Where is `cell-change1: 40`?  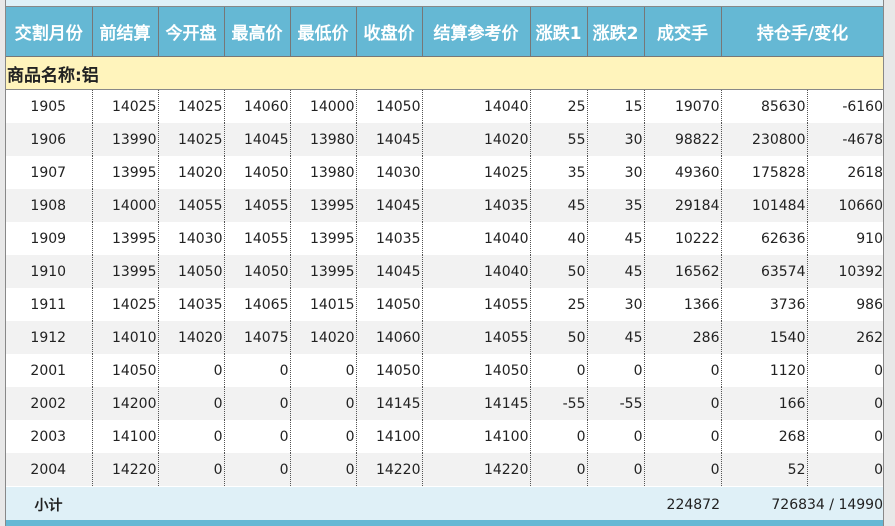 cell-change1: 40 is located at coordinates (559, 238).